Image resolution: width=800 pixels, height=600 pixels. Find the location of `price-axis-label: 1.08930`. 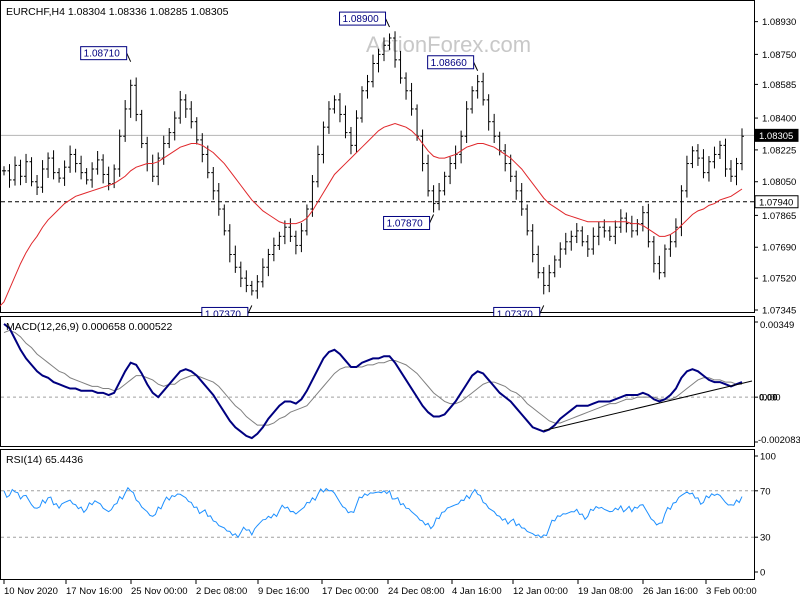

price-axis-label: 1.08930 is located at coordinates (779, 22).